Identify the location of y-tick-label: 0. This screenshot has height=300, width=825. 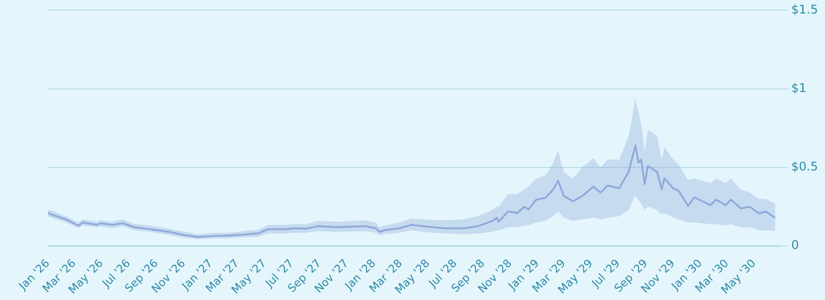
(795, 245).